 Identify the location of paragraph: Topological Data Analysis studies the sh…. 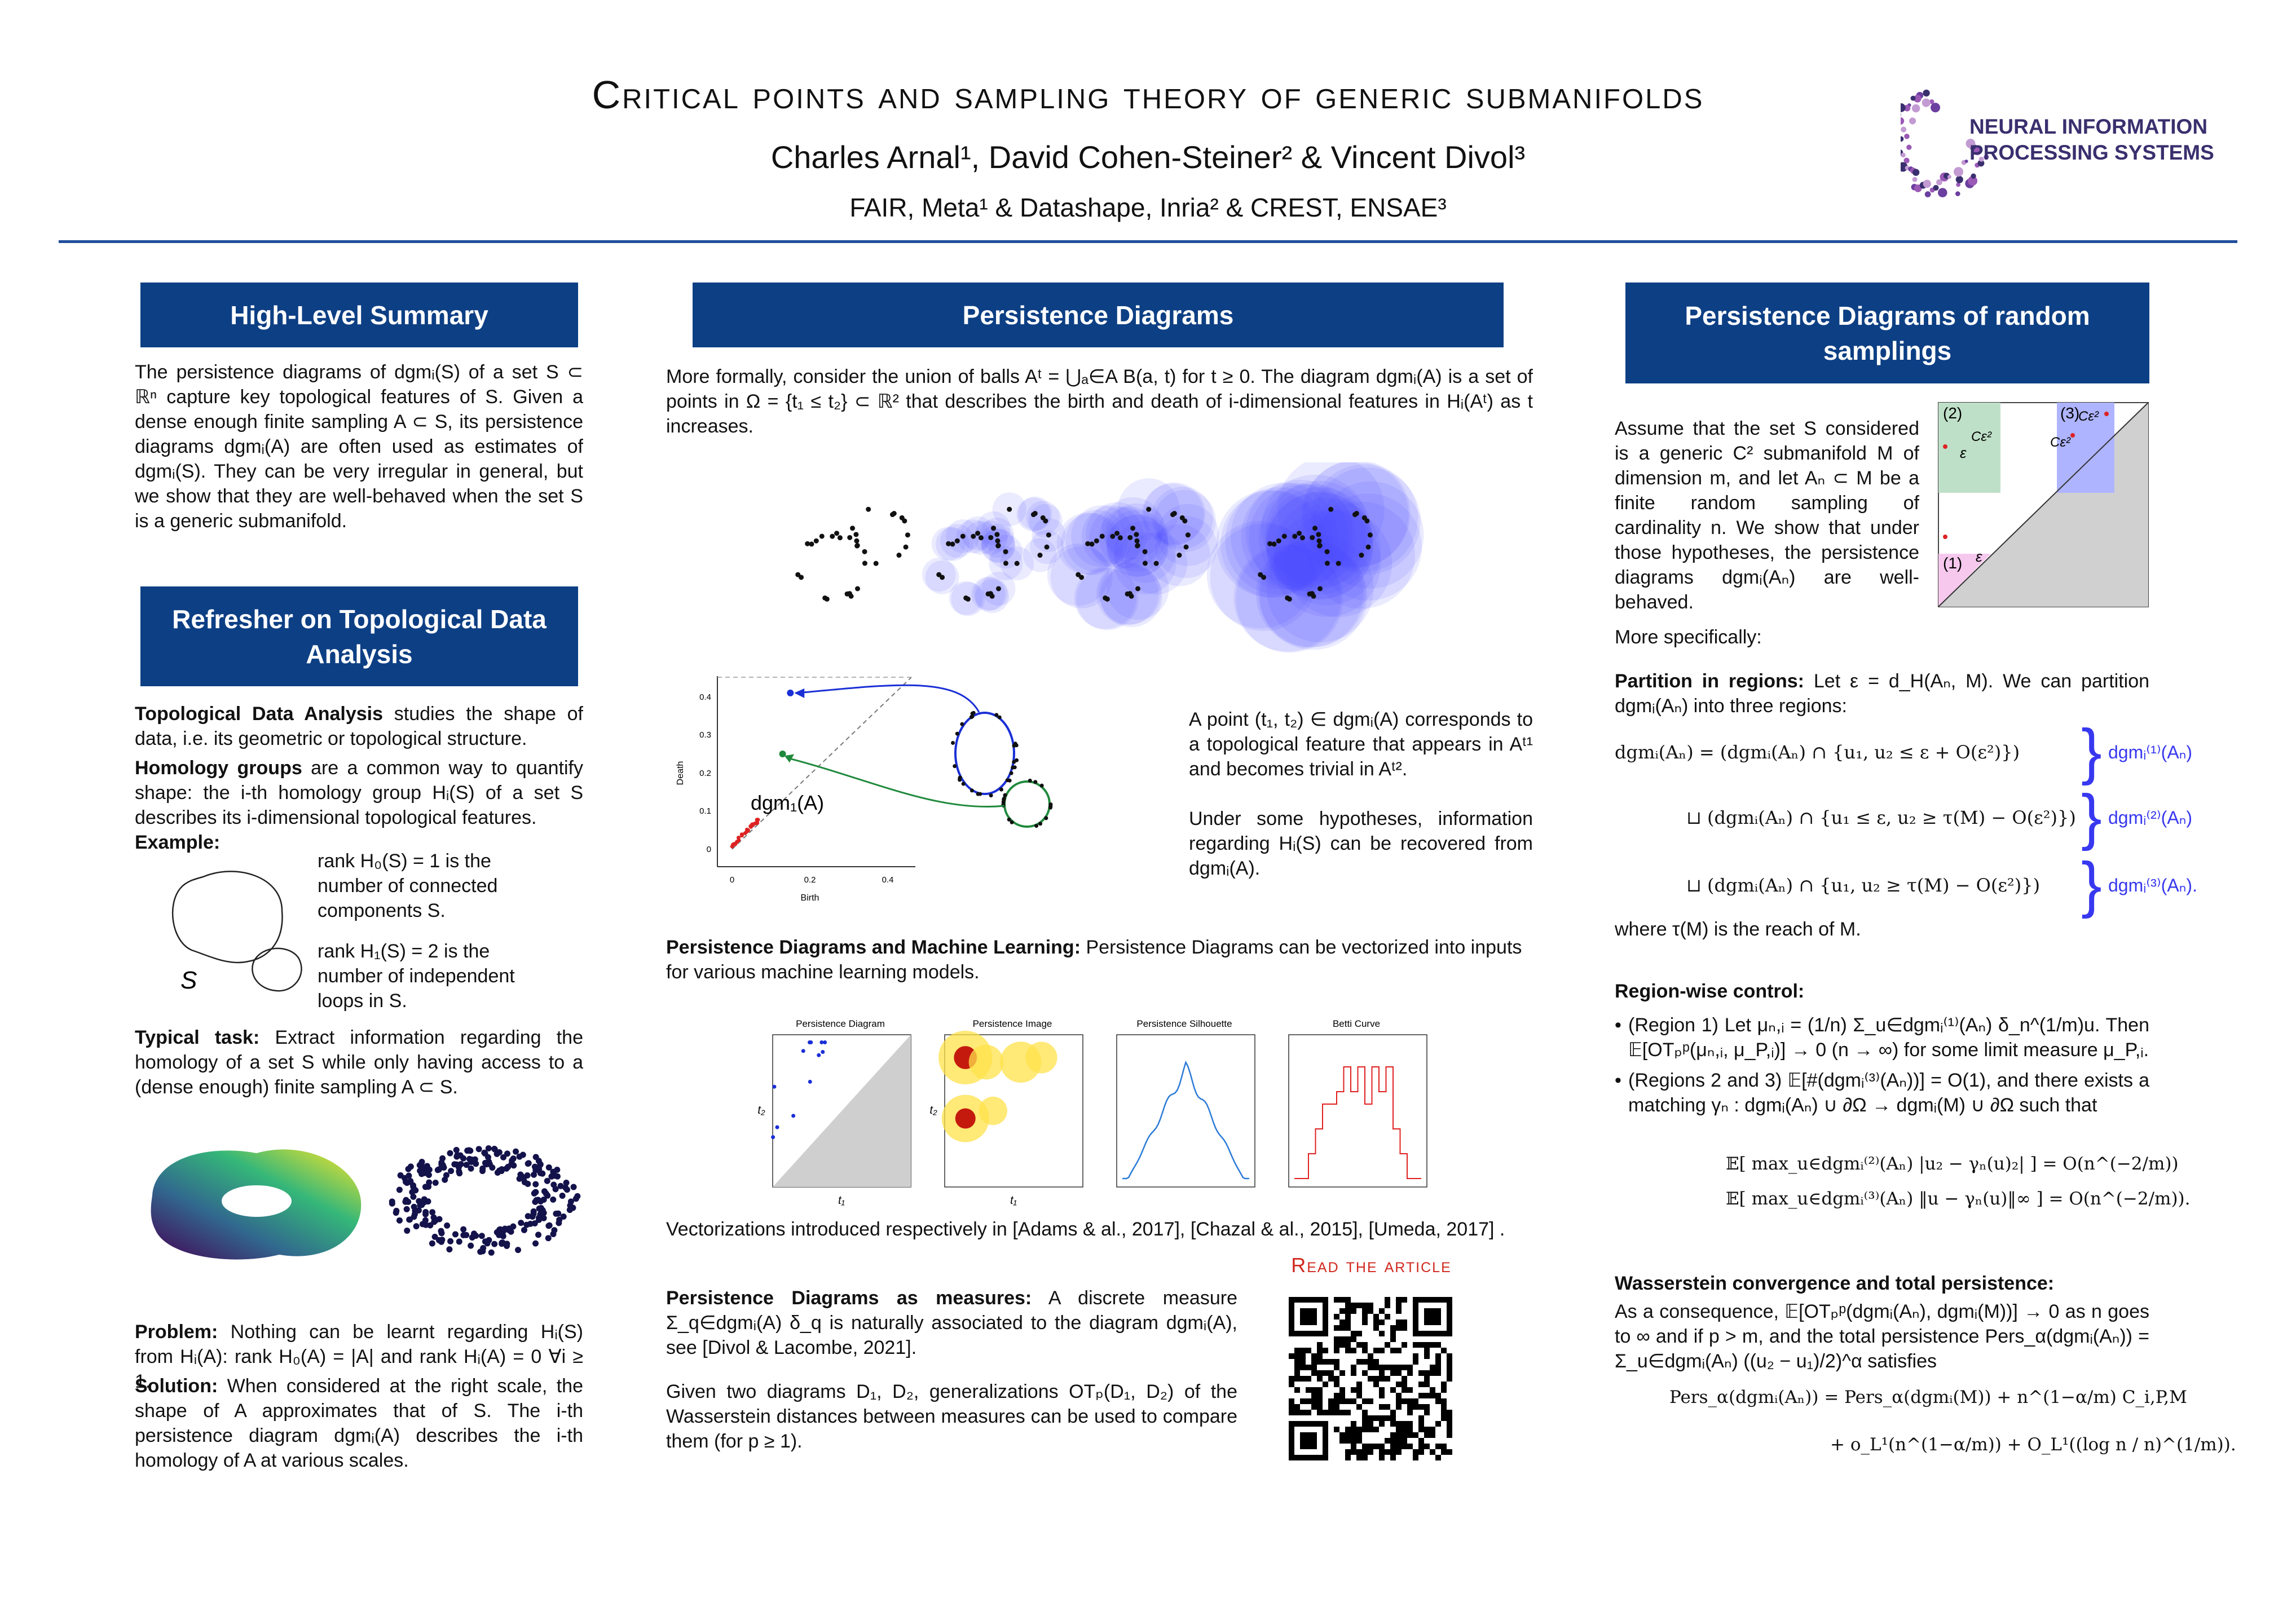
(359, 726).